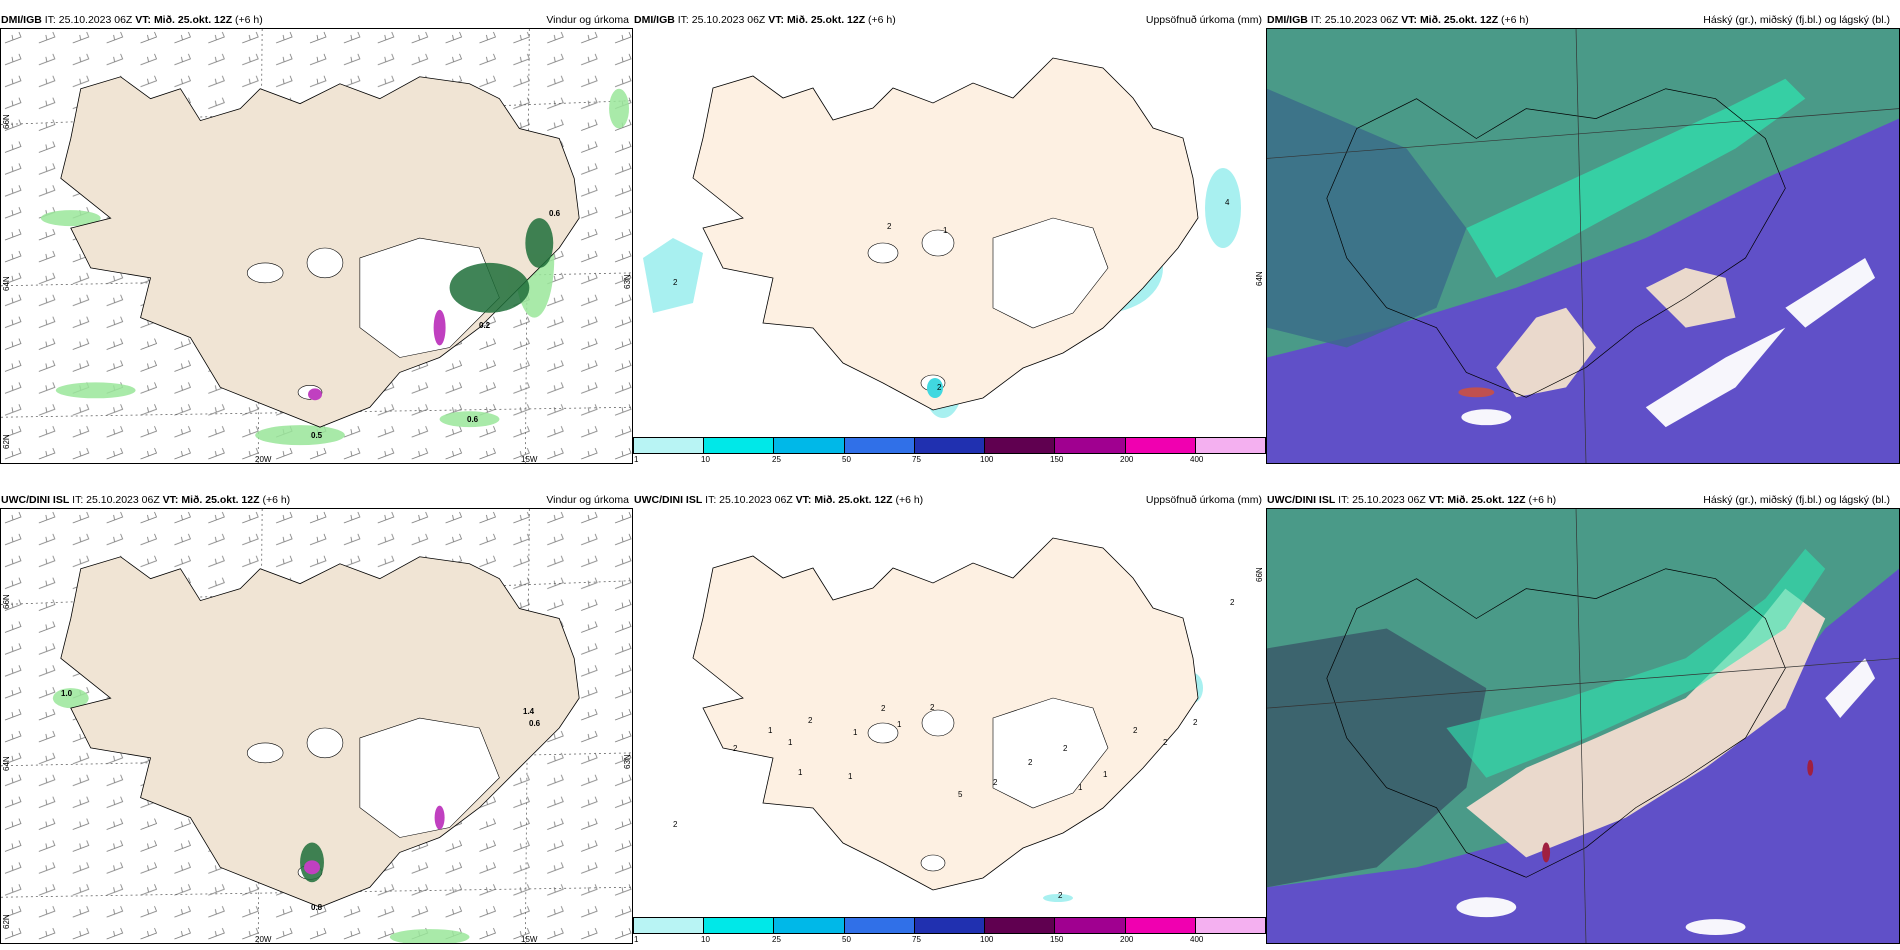 The image size is (1900, 950). What do you see at coordinates (1057, 459) in the screenshot?
I see `colorbar-tick: 150` at bounding box center [1057, 459].